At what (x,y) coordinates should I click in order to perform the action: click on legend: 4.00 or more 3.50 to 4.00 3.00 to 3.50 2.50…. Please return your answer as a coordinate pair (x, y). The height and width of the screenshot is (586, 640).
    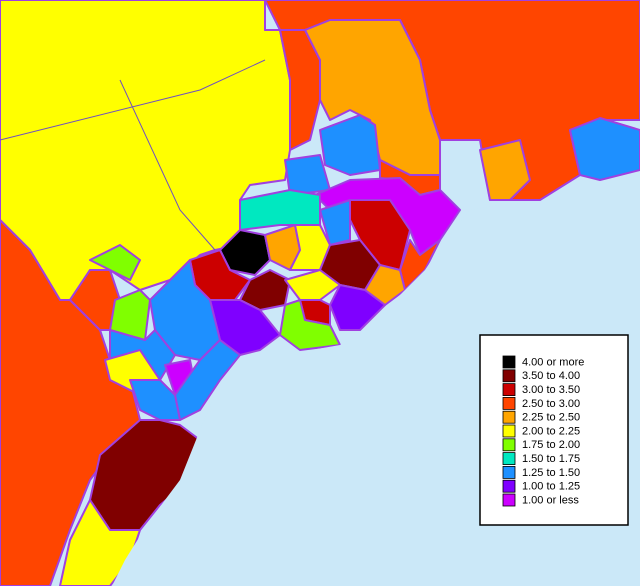
    Looking at the image, I should click on (543, 431).